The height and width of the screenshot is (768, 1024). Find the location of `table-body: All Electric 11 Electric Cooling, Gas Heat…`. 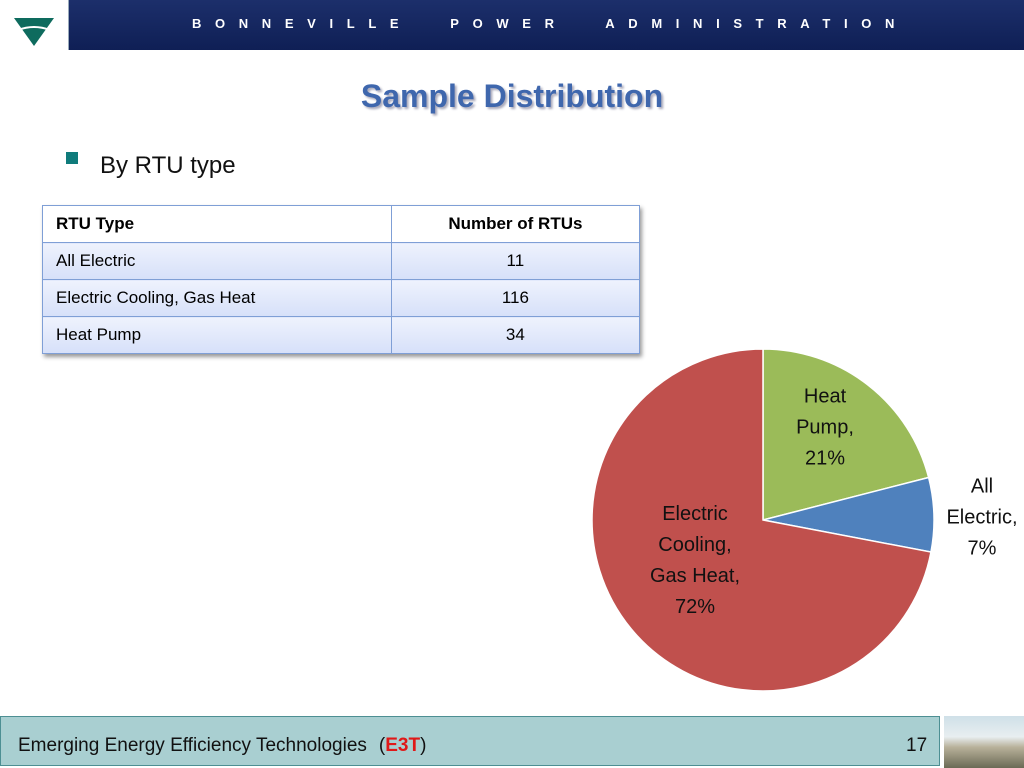

table-body: All Electric 11 Electric Cooling, Gas Heat… is located at coordinates (341, 298).